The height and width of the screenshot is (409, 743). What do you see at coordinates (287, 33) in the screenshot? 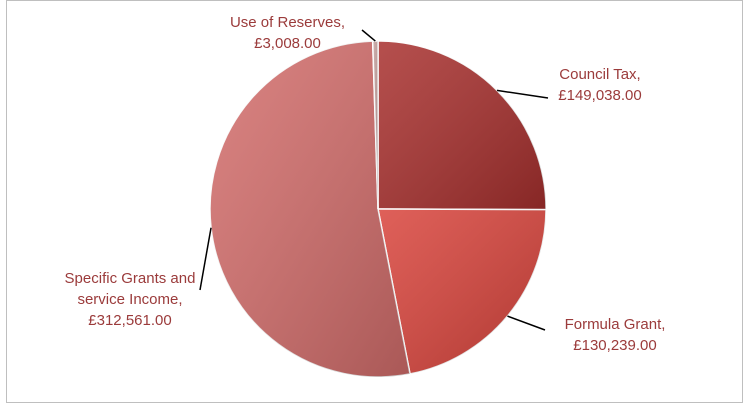
I see `data-label: Use of Reserves, £3,008.00` at bounding box center [287, 33].